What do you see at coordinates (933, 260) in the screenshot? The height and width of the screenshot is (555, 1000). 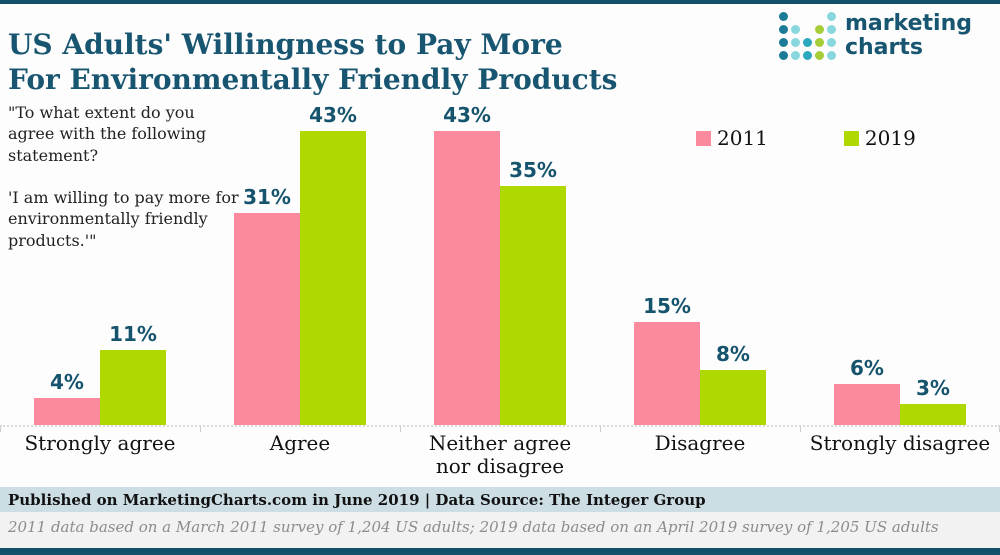 I see `bar-2019-5: 3%` at bounding box center [933, 260].